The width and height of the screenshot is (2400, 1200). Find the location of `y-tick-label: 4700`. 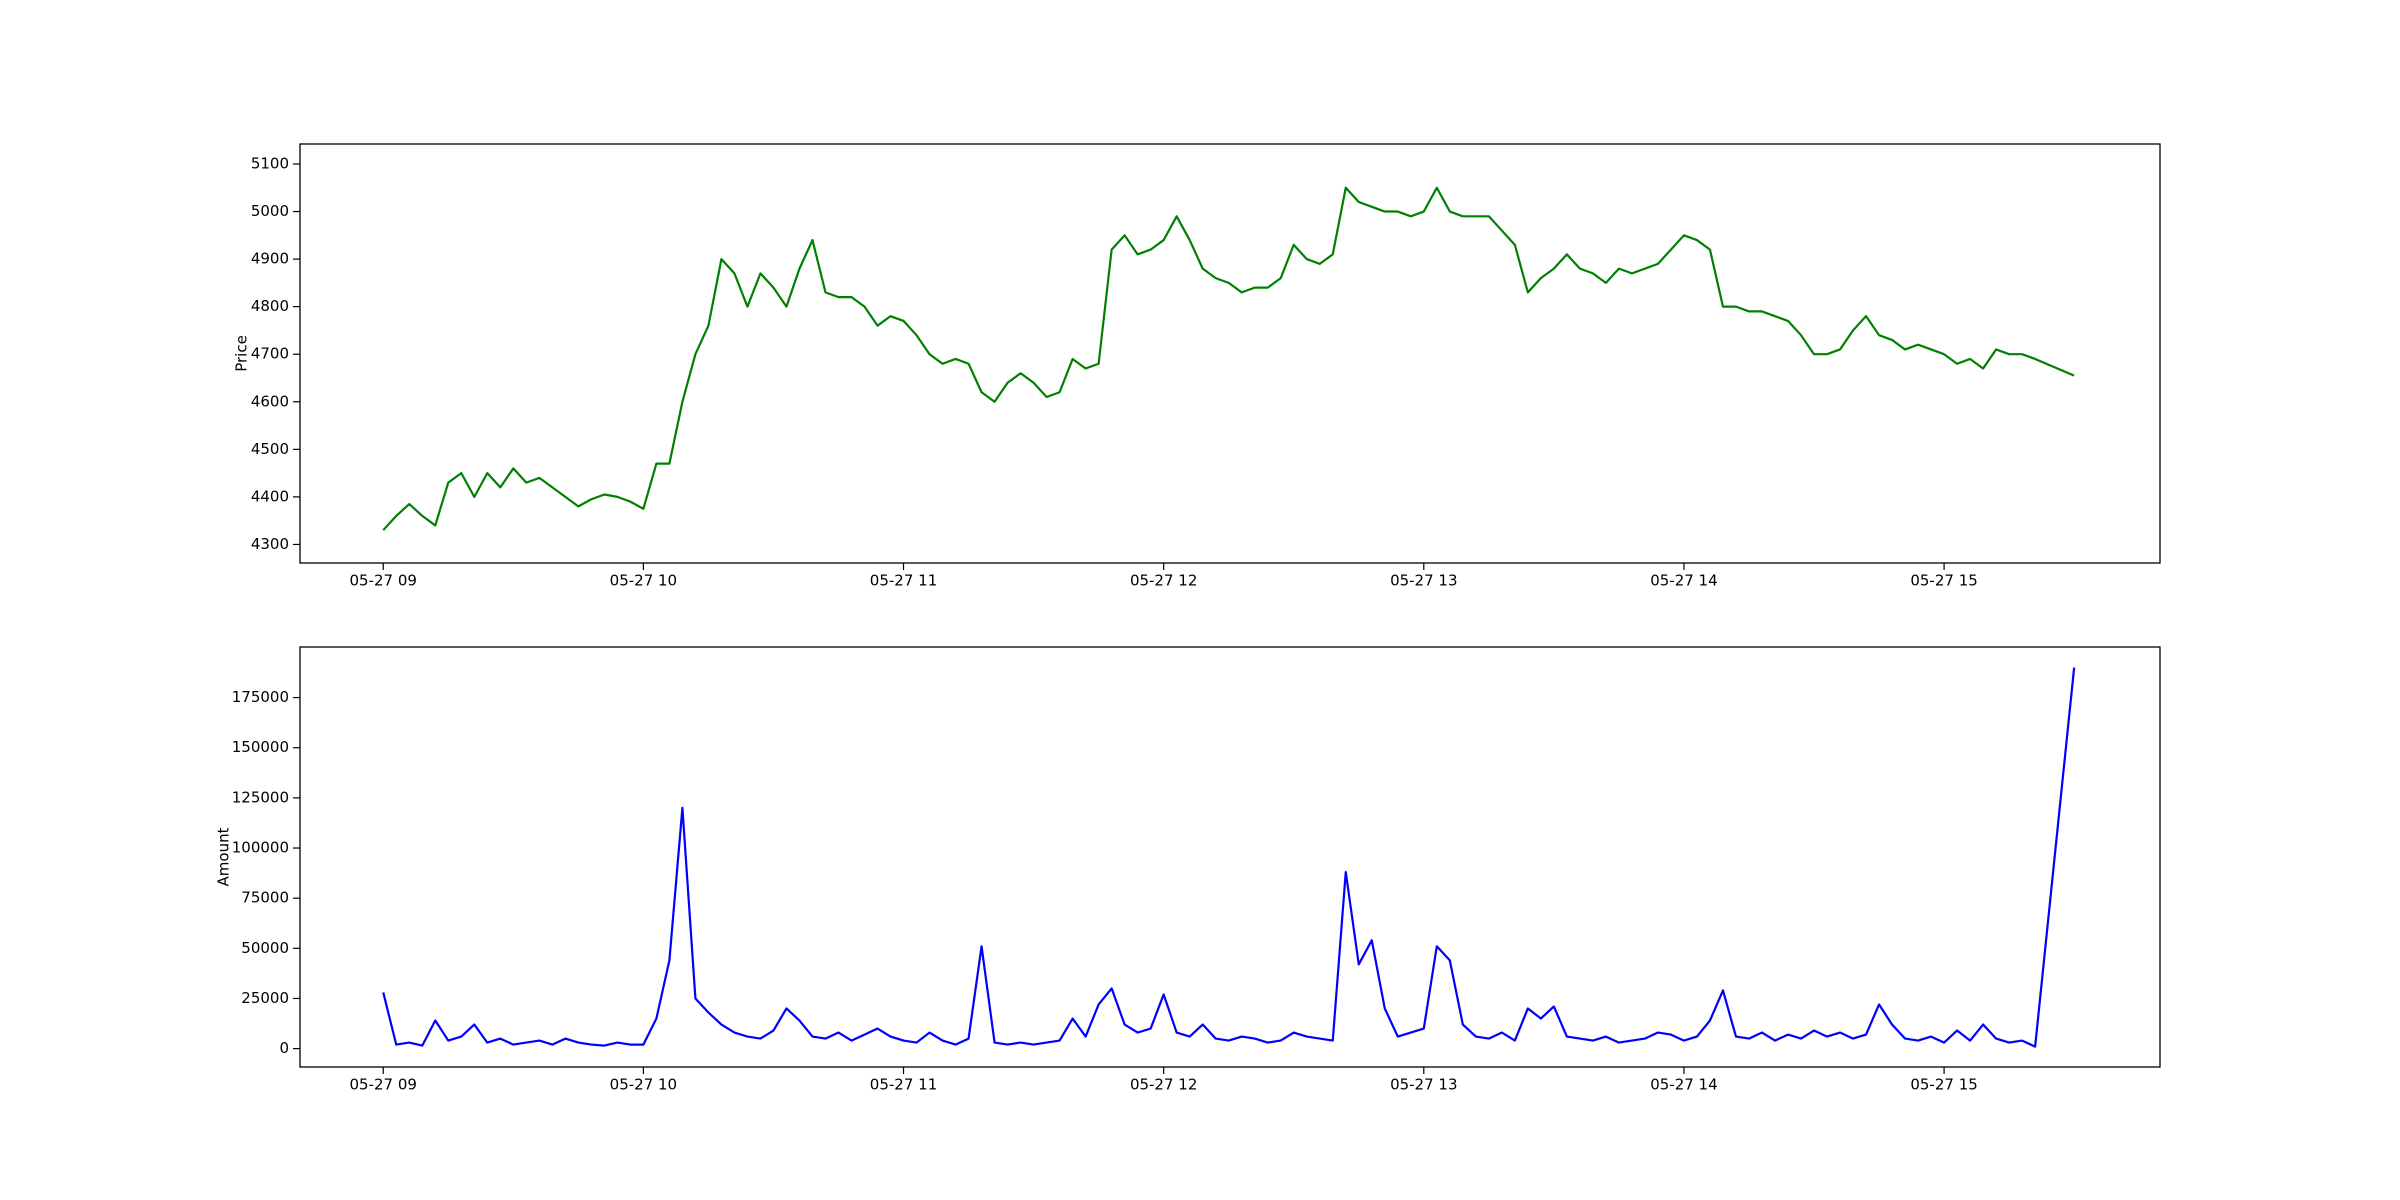

y-tick-label: 4700 is located at coordinates (270, 354).